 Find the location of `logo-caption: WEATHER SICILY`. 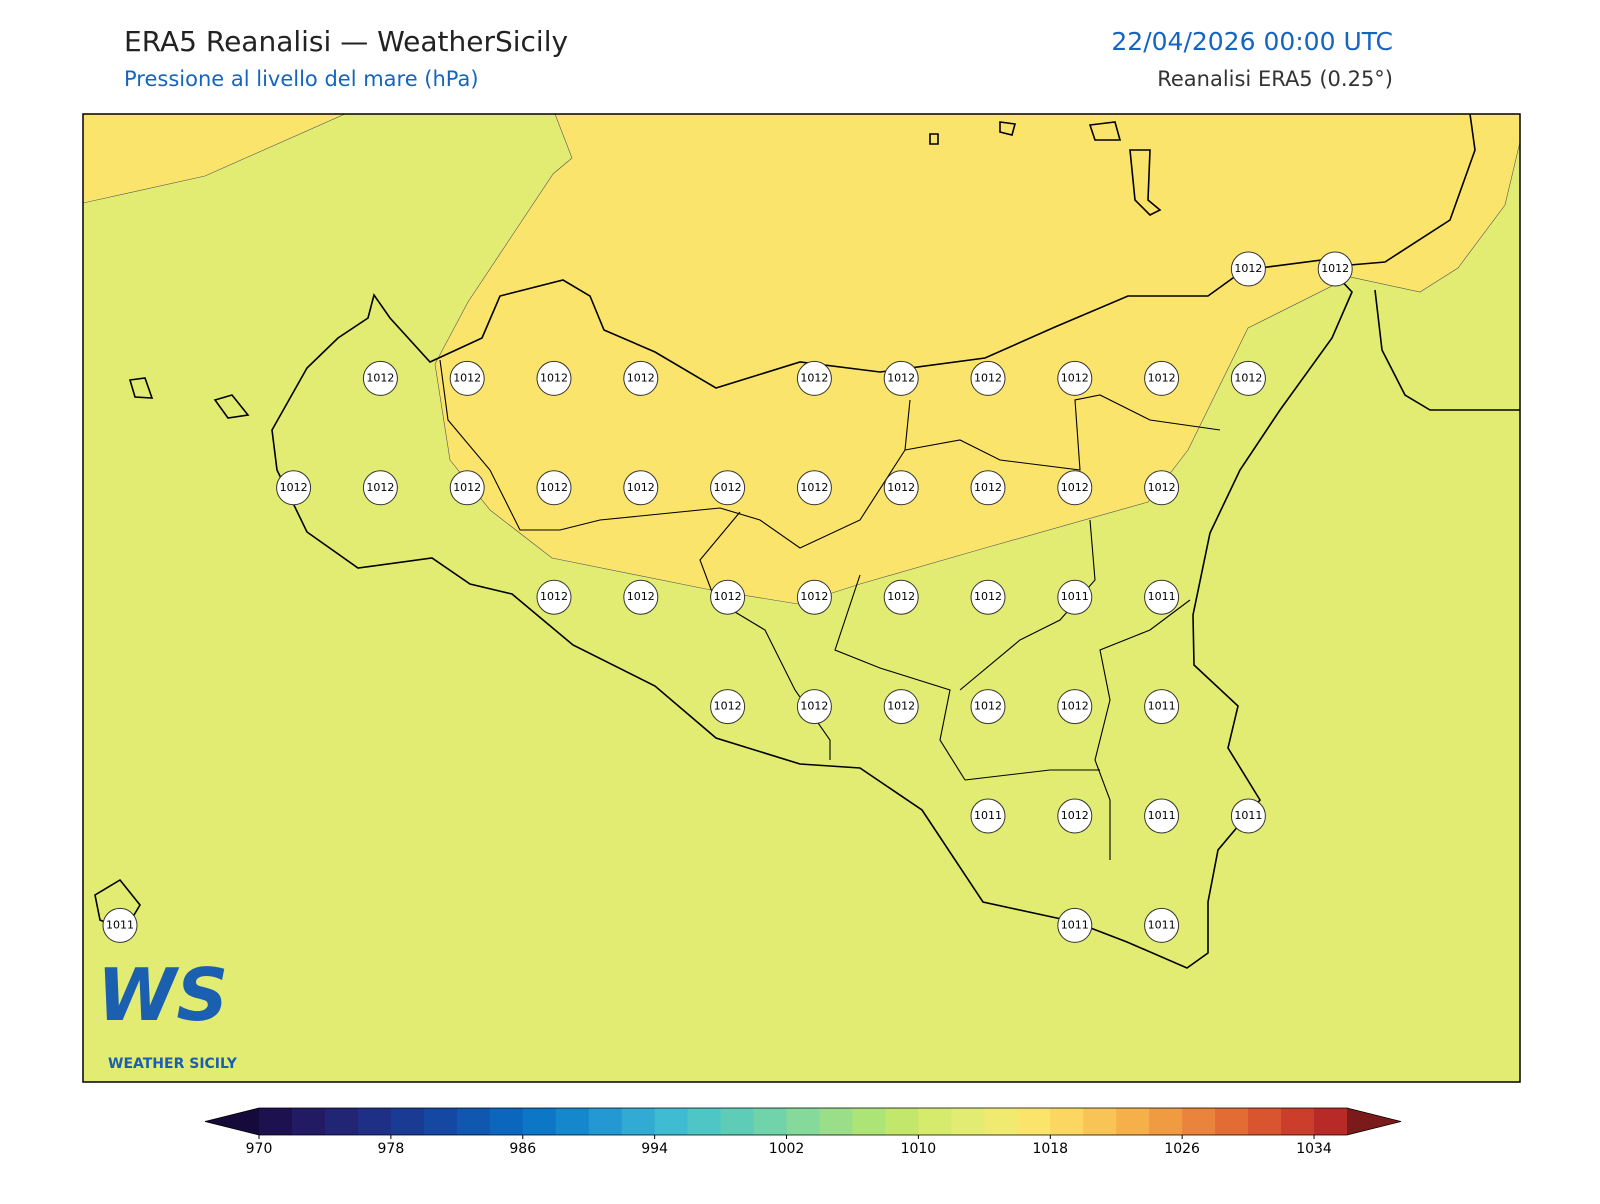

logo-caption: WEATHER SICILY is located at coordinates (173, 1064).